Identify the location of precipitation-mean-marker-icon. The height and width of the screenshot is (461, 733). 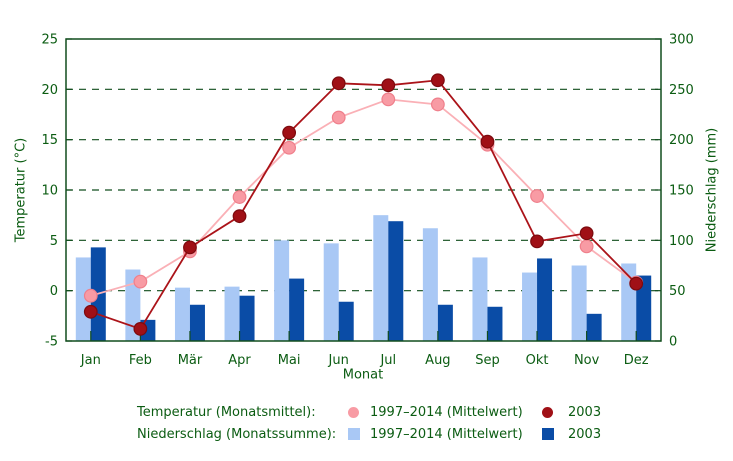
(354, 434).